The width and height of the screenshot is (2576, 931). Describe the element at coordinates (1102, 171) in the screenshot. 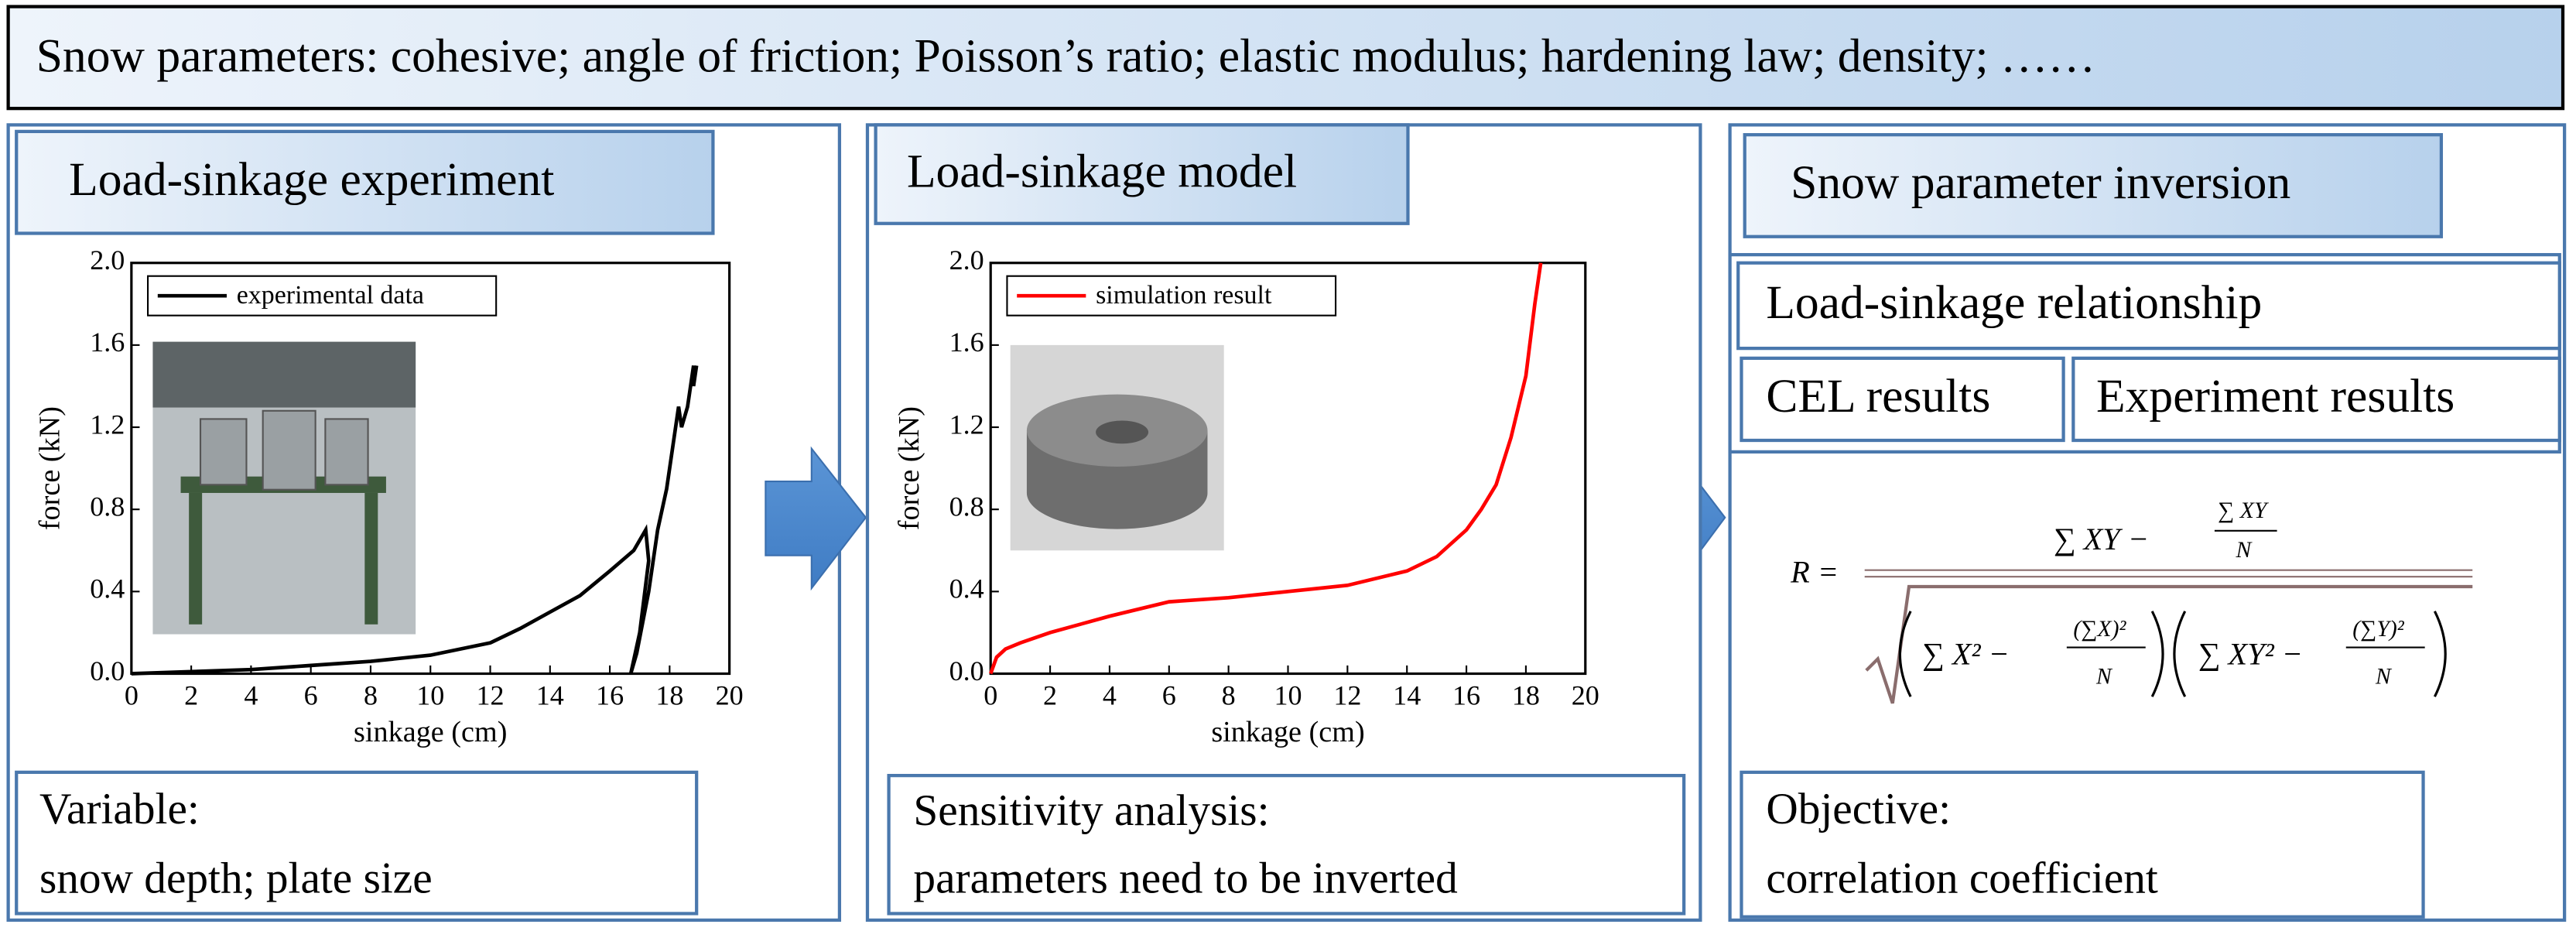

I see `panel-title: Load-sinkage model` at that location.